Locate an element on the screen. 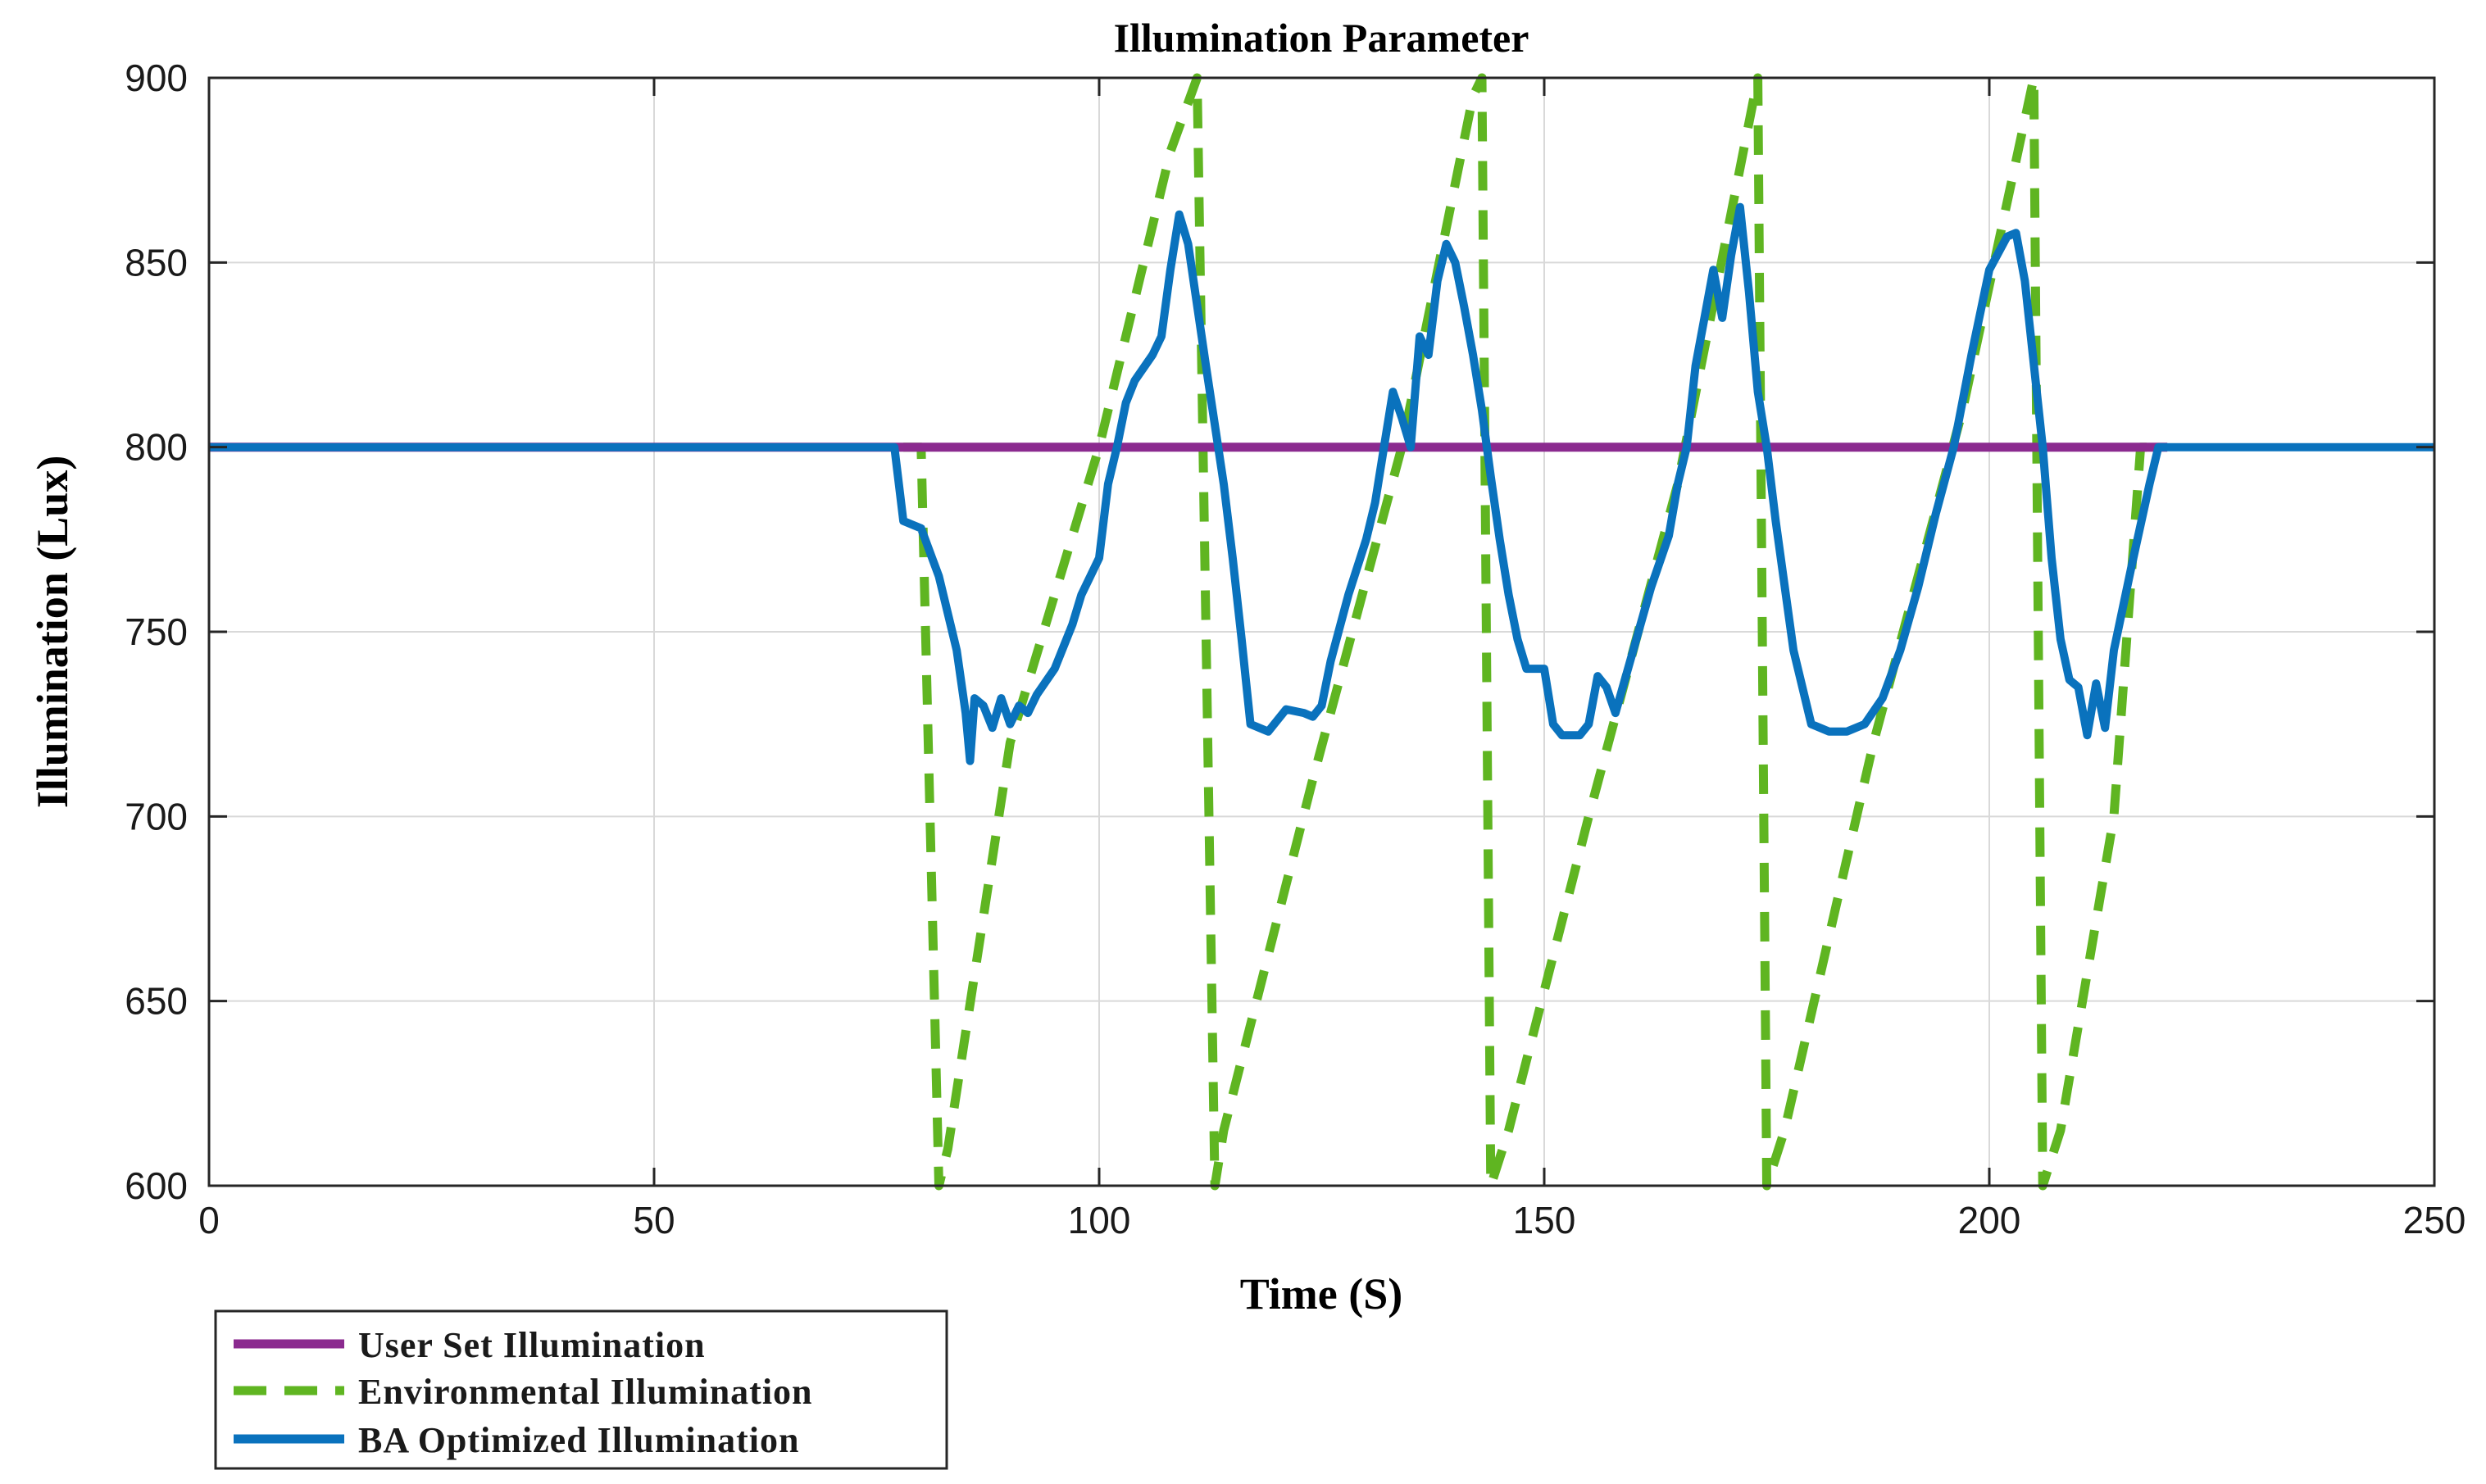 Image resolution: width=2486 pixels, height=1484 pixels. x-tick-label: 100 is located at coordinates (1099, 1220).